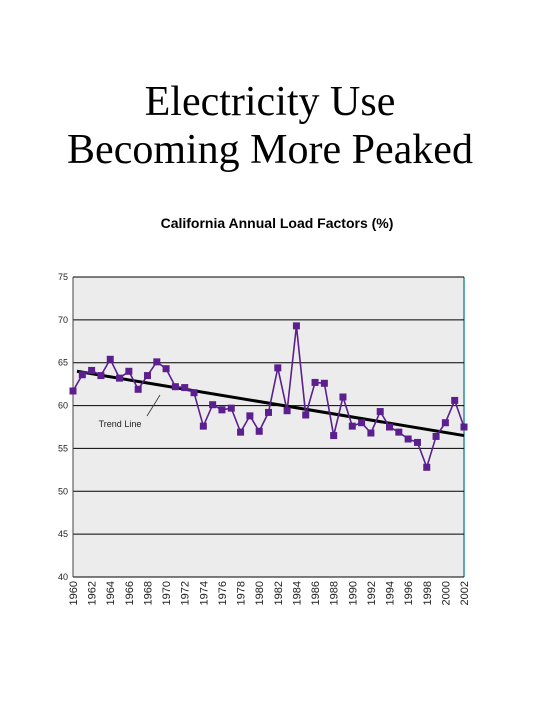  Describe the element at coordinates (186, 593) in the screenshot. I see `x-tick-label: 1972` at that location.